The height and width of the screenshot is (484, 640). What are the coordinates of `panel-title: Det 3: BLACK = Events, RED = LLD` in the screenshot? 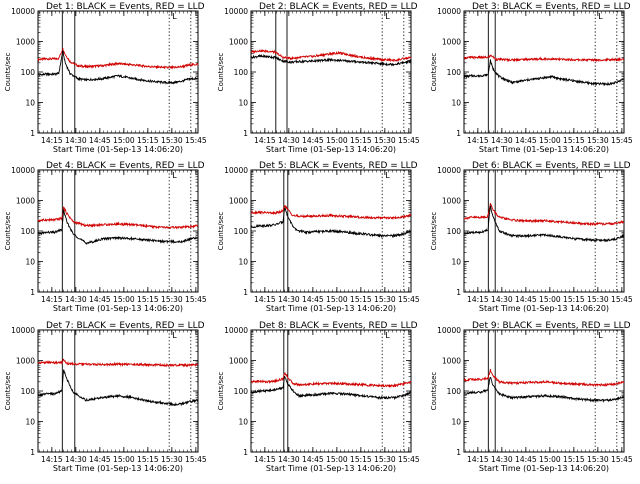 It's located at (551, 7).